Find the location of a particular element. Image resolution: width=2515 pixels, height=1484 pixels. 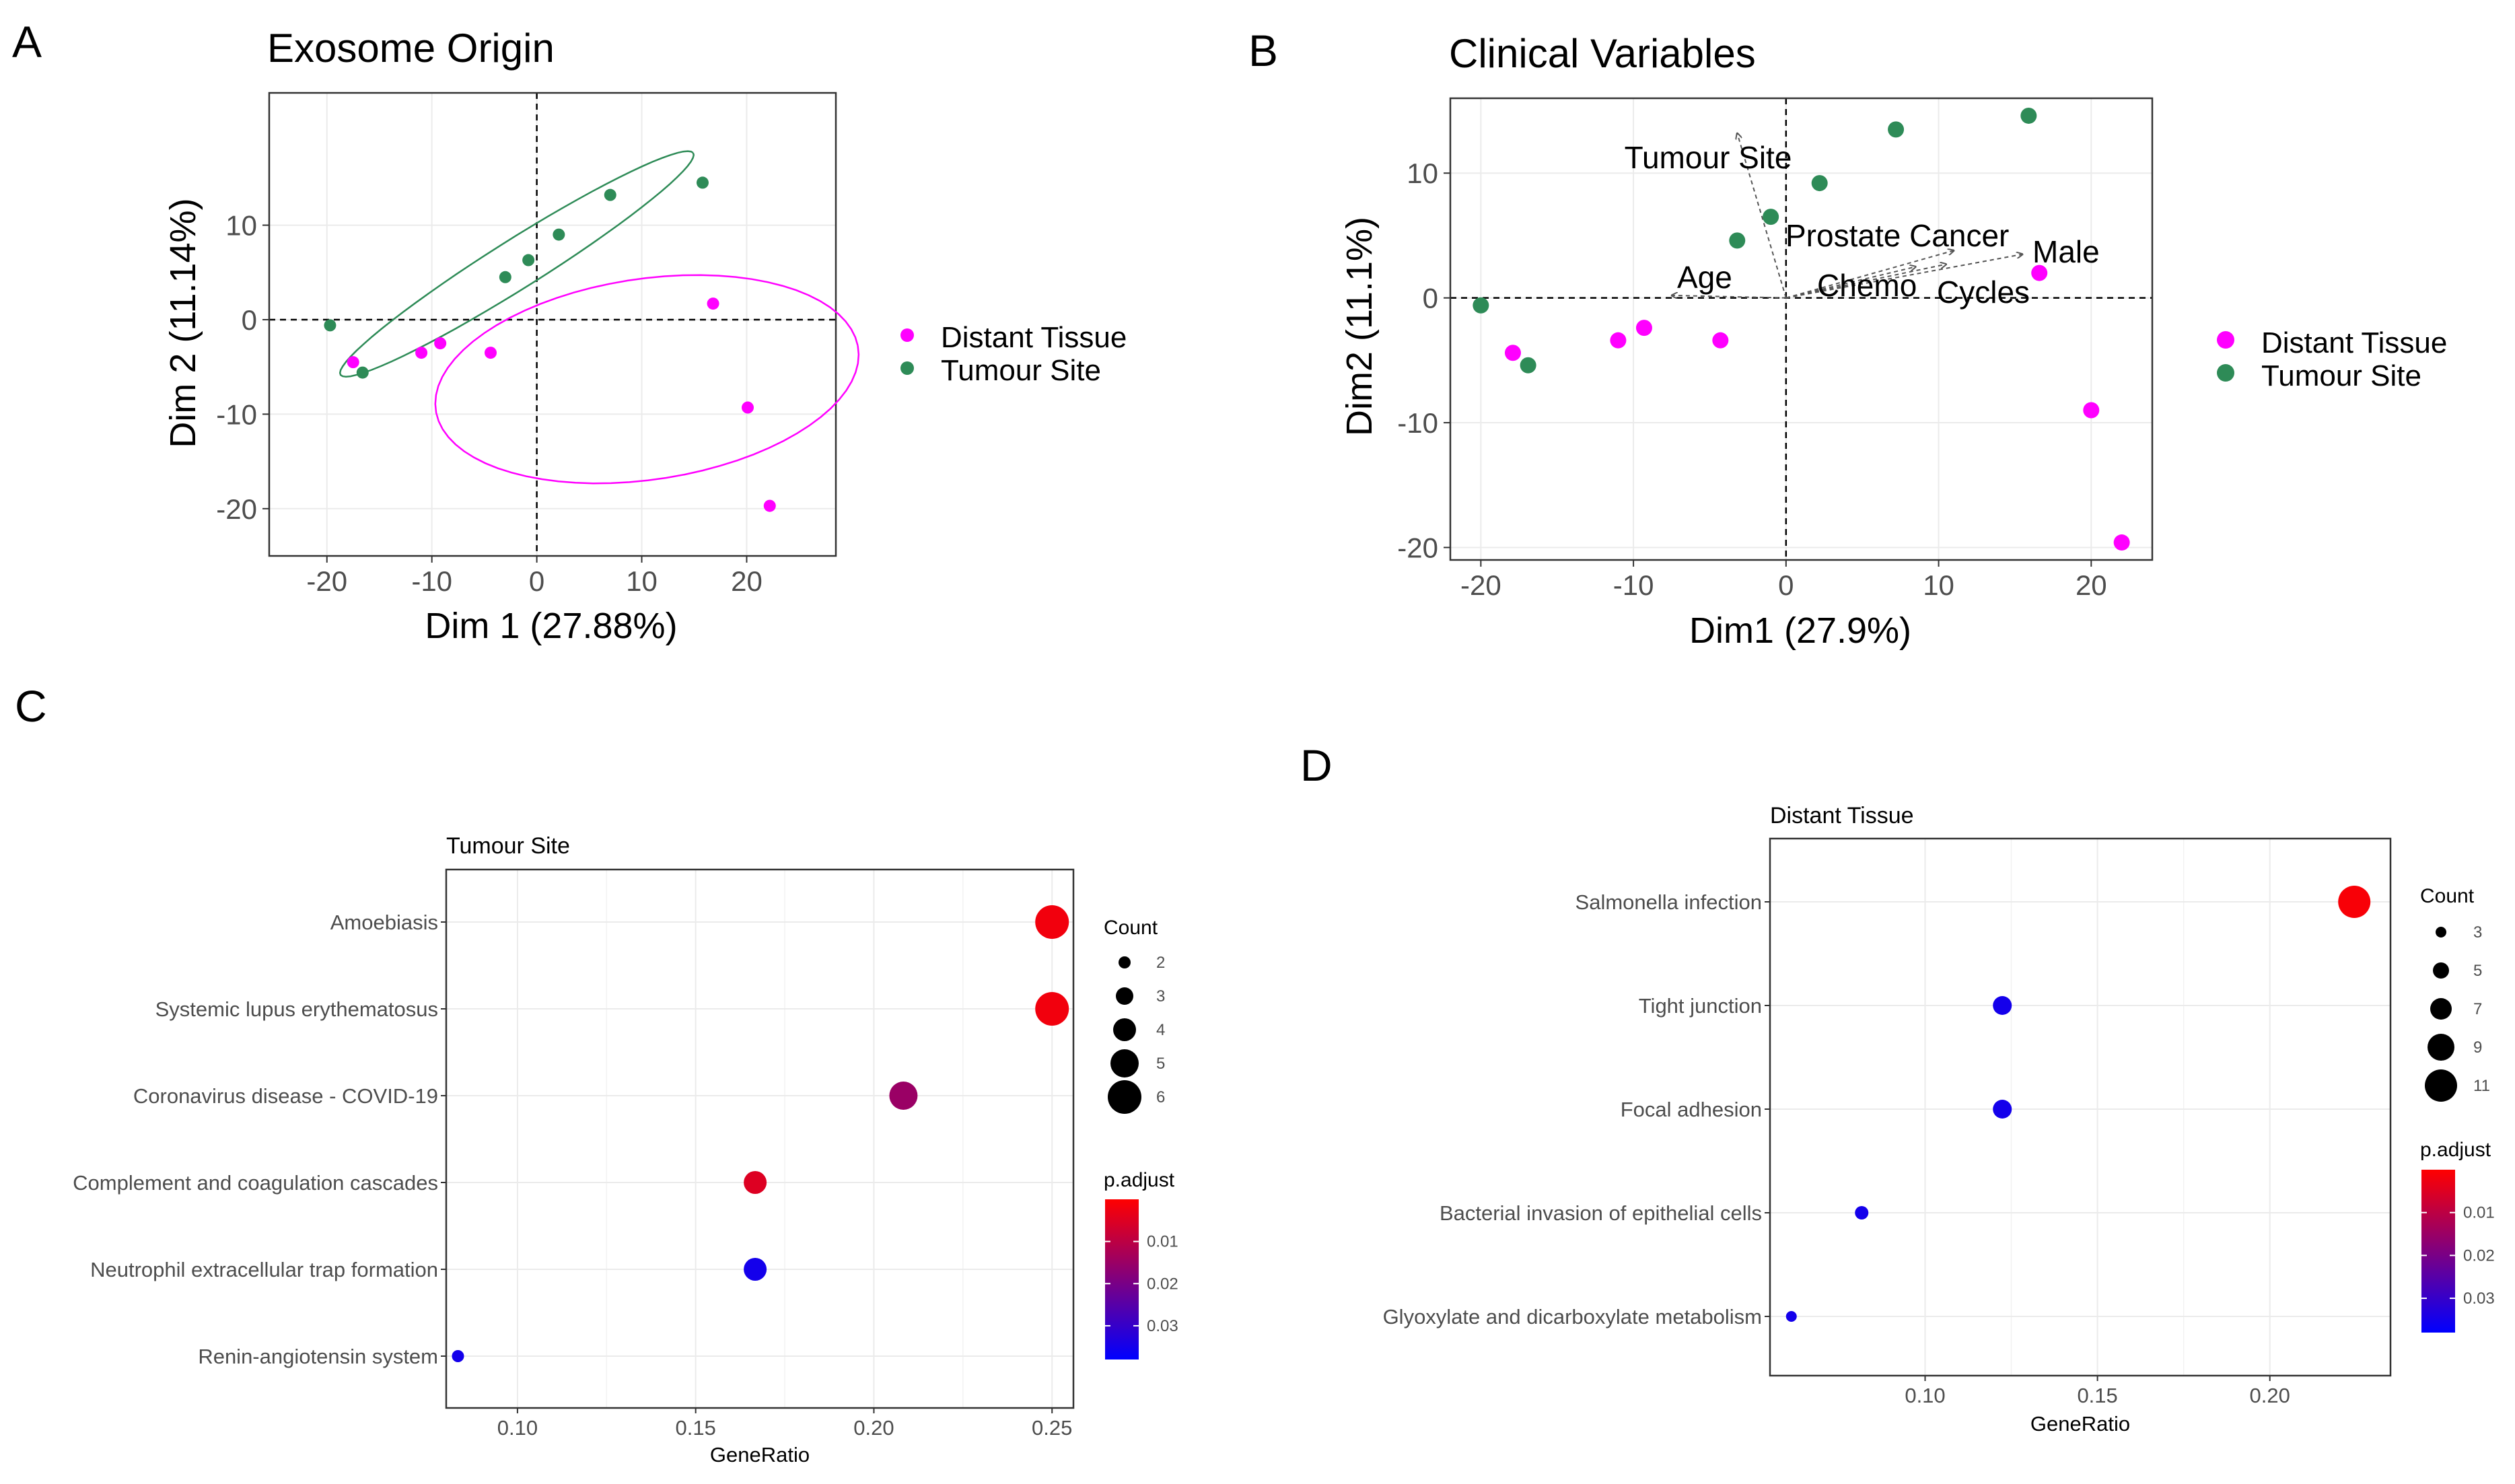

panel-d-color-legend-title: p.adjust is located at coordinates (2455, 1150).